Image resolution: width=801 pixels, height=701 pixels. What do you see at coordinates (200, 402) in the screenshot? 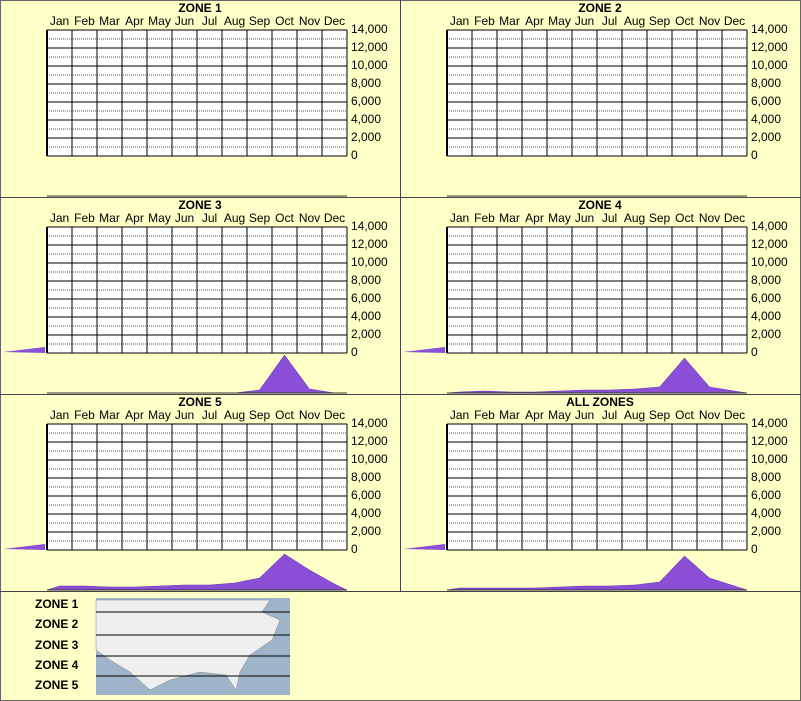
I see `chart-title: ZONE 5` at bounding box center [200, 402].